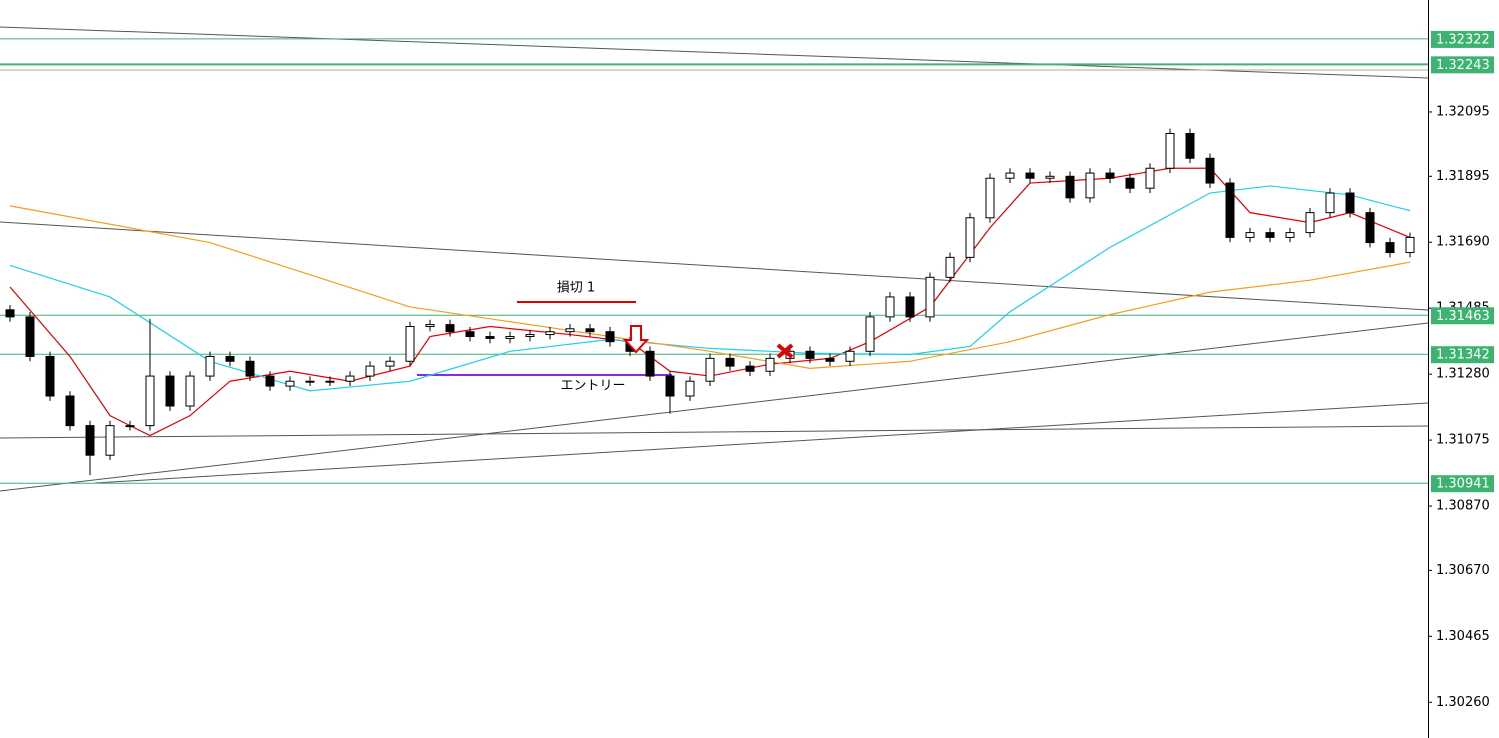 This screenshot has width=1499, height=738. I want to click on level-label: 1.32243, so click(1463, 65).